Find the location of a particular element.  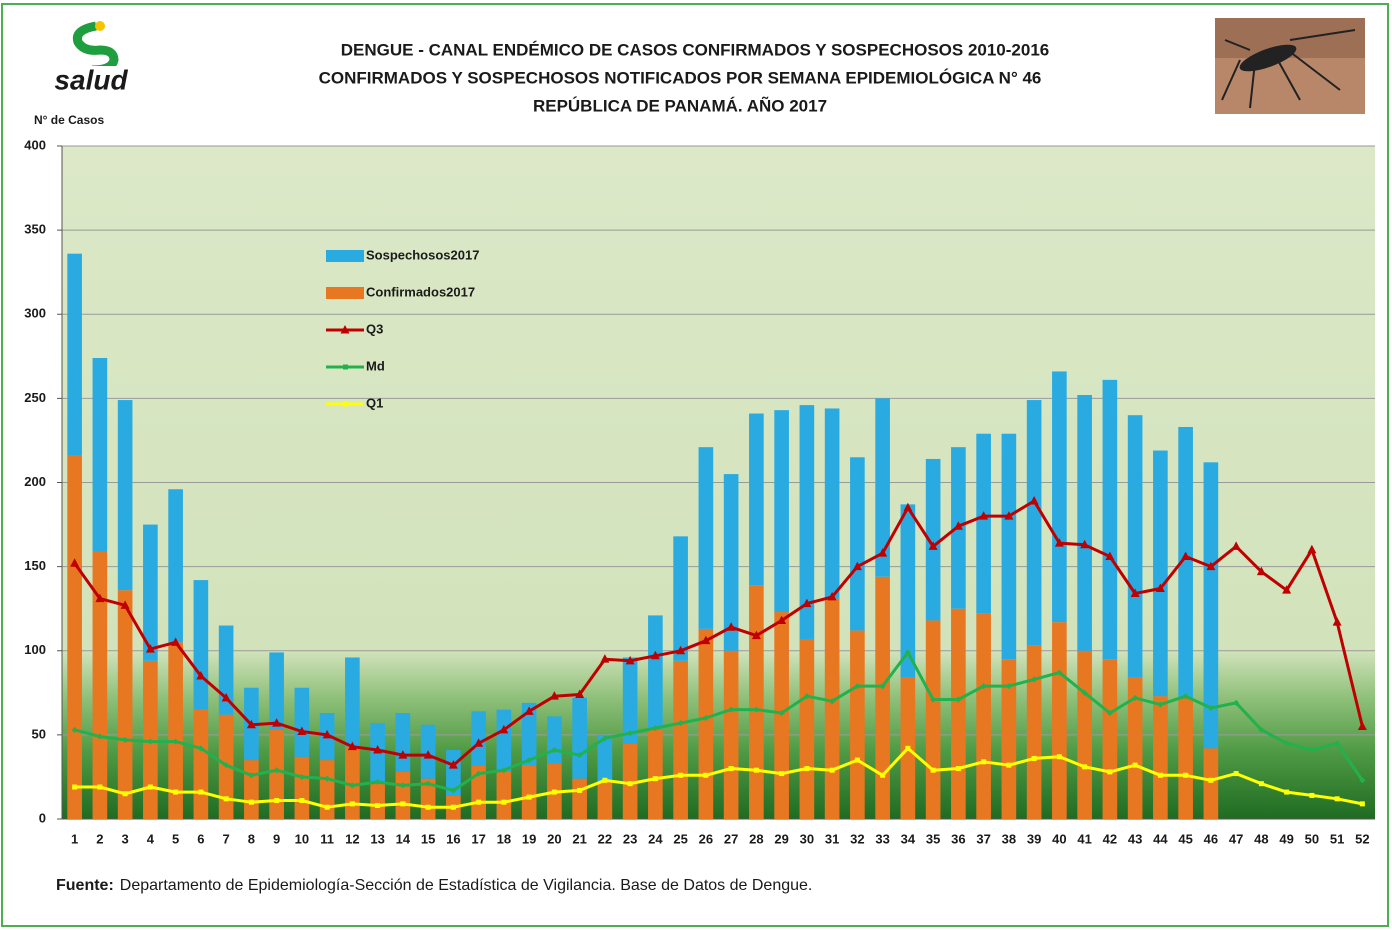

x-tick-label: 37 is located at coordinates (983, 838).